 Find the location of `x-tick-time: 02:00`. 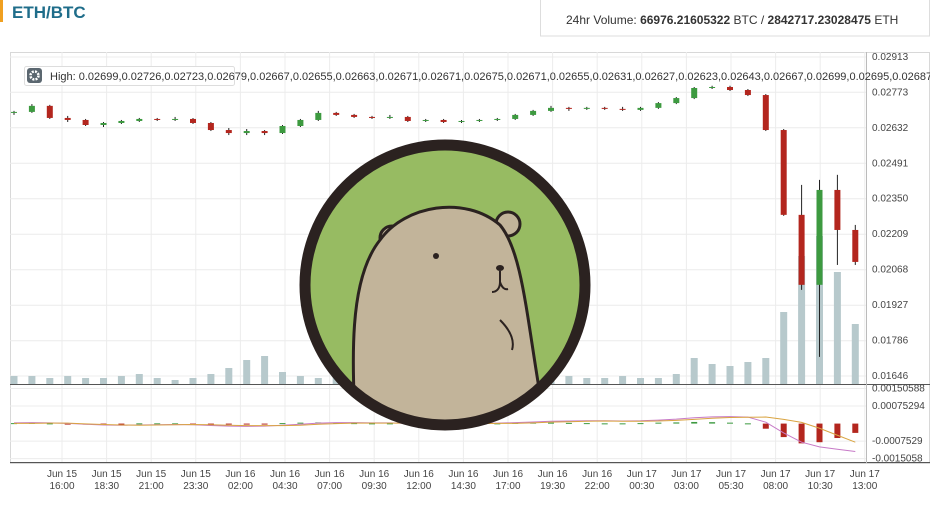

x-tick-time: 02:00 is located at coordinates (240, 486).